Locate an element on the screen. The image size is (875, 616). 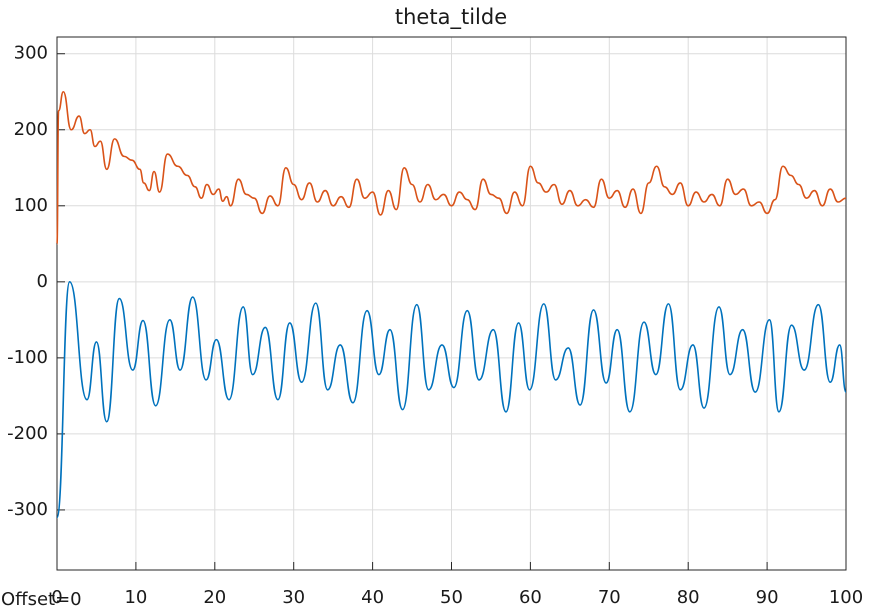
x-tick-label: 80 is located at coordinates (688, 597).